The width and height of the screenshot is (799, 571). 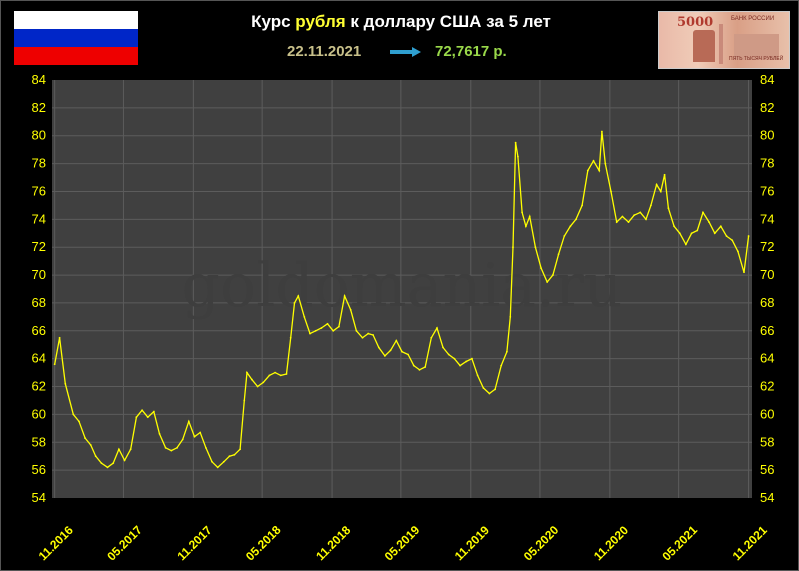 What do you see at coordinates (39, 218) in the screenshot?
I see `y-tick-label-left: 74` at bounding box center [39, 218].